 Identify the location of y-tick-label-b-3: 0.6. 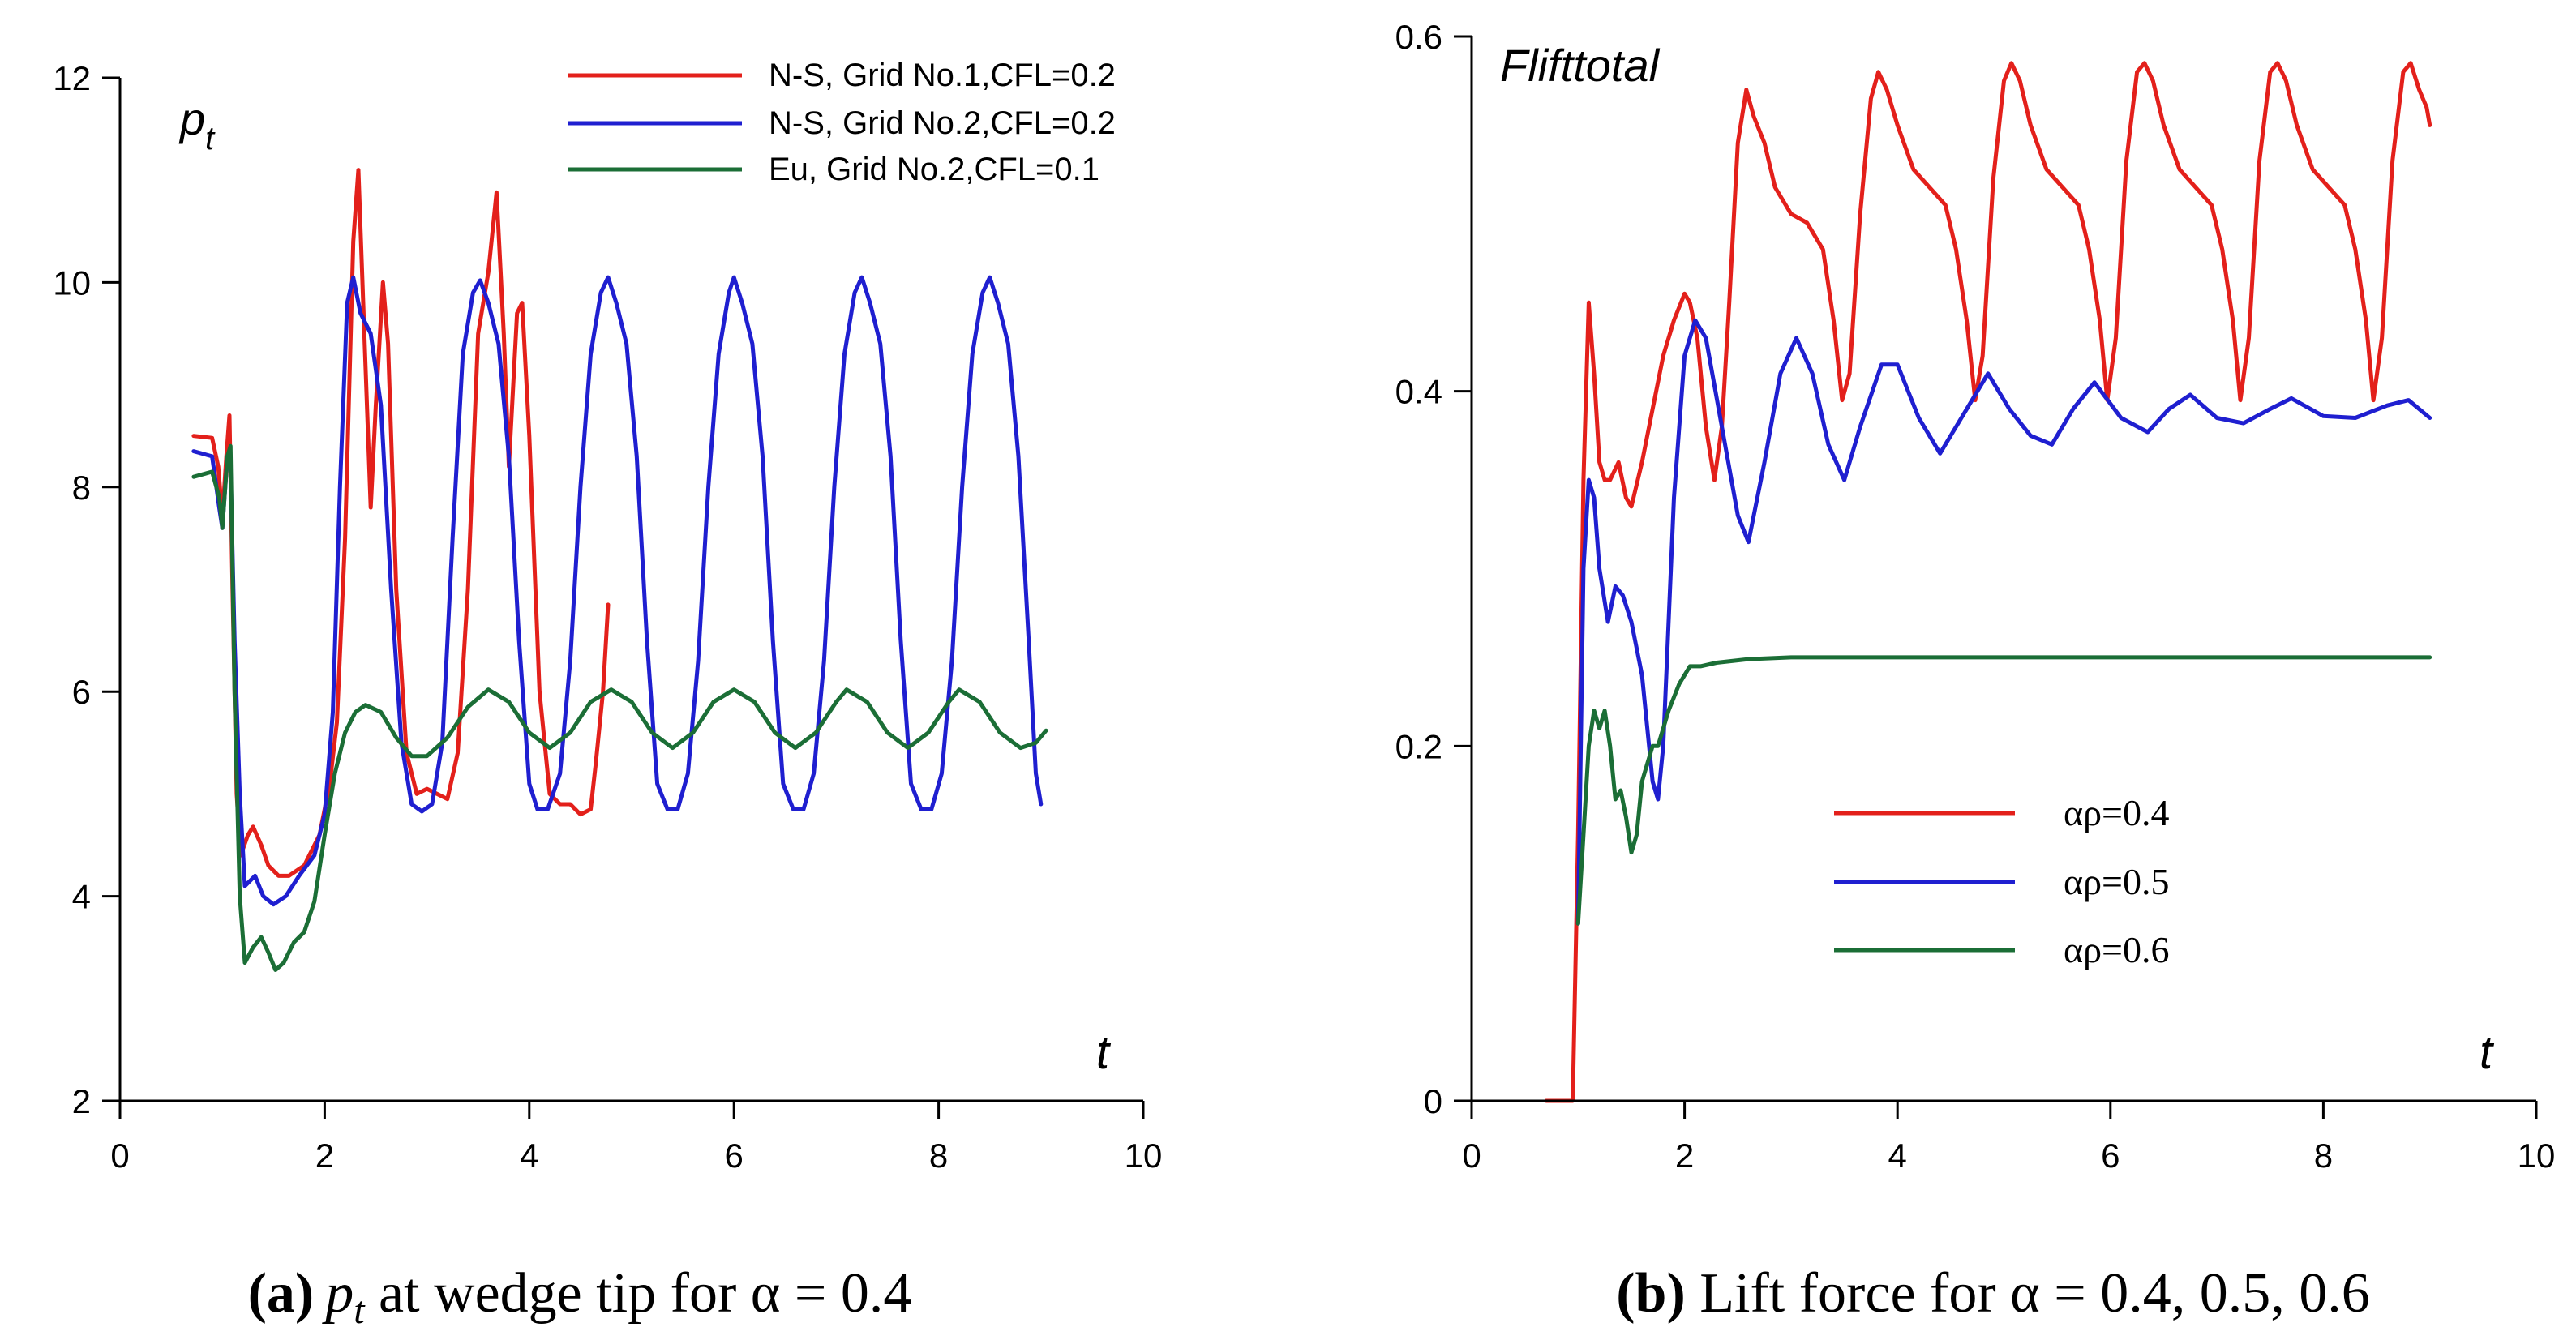
(1418, 37).